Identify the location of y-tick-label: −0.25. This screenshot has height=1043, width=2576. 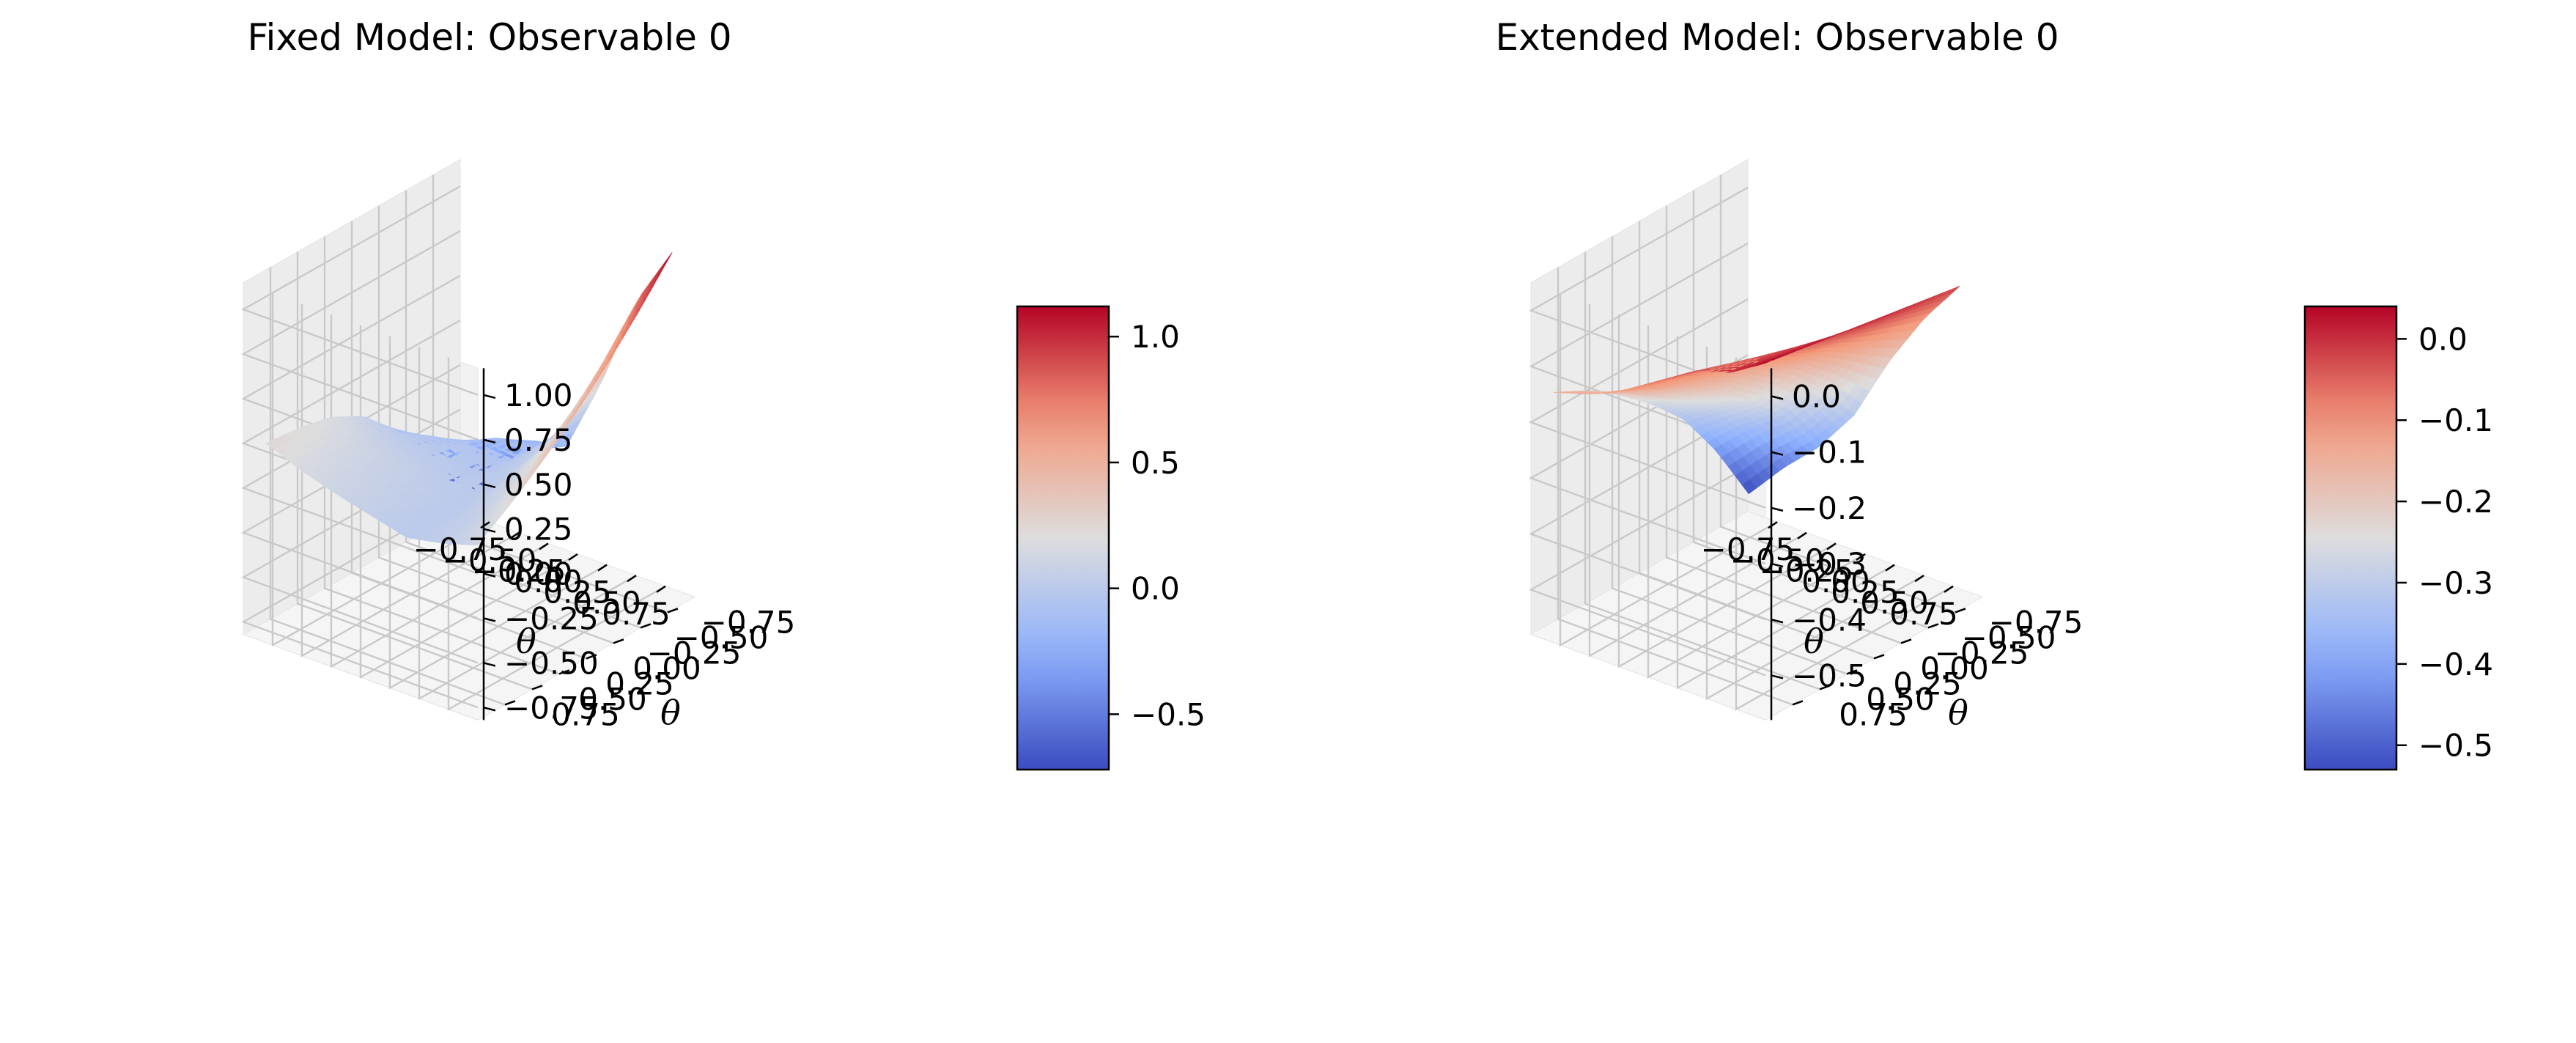
(694, 653).